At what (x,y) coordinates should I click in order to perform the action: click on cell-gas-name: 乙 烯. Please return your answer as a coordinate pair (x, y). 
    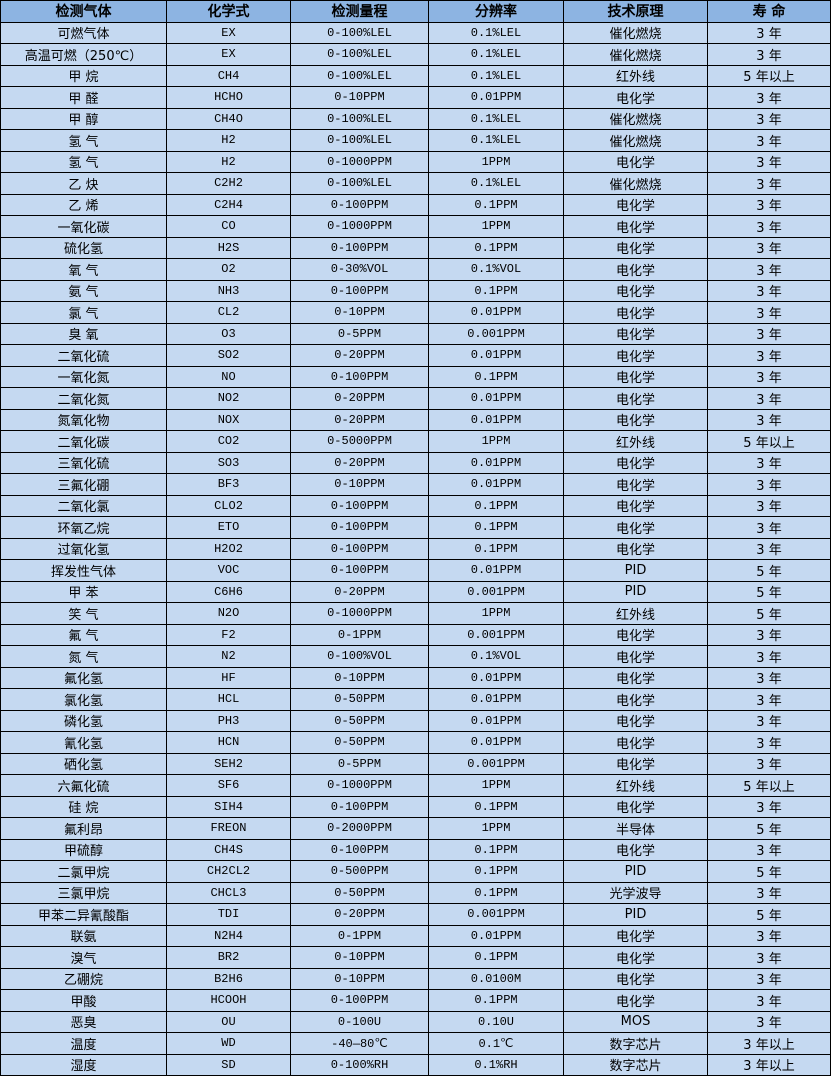
    Looking at the image, I should click on (83, 204).